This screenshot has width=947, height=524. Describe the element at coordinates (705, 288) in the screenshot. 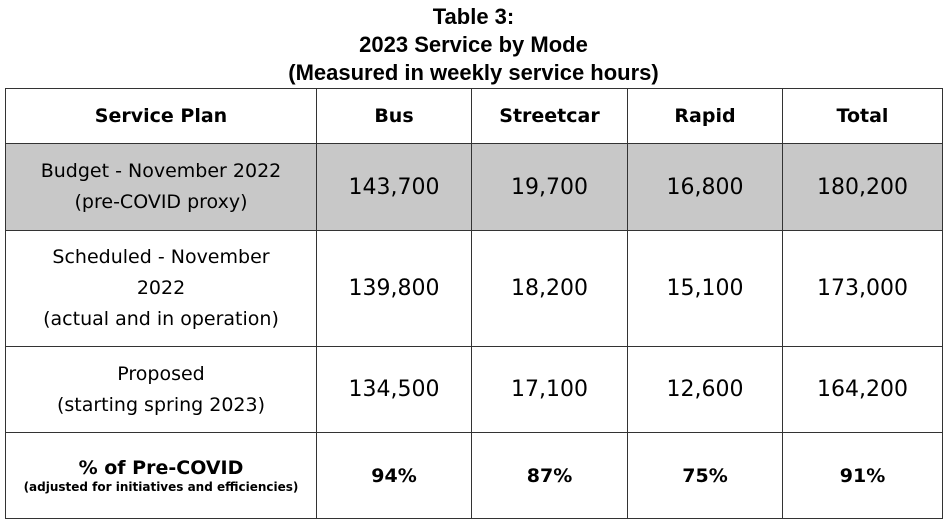

I see `cell-rapid: 15,100` at that location.